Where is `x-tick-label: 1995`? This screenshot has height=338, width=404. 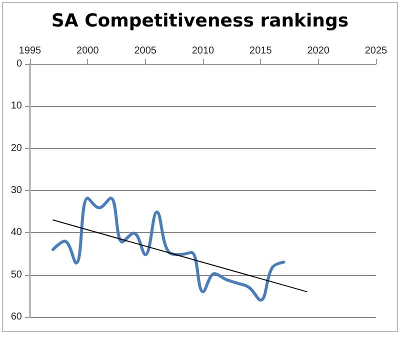 x-tick-label: 1995 is located at coordinates (30, 51).